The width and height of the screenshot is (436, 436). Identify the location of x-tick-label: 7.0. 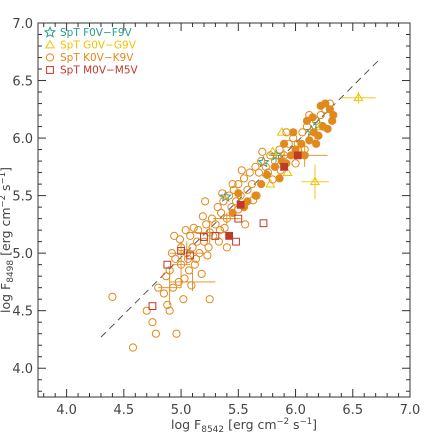
(410, 410).